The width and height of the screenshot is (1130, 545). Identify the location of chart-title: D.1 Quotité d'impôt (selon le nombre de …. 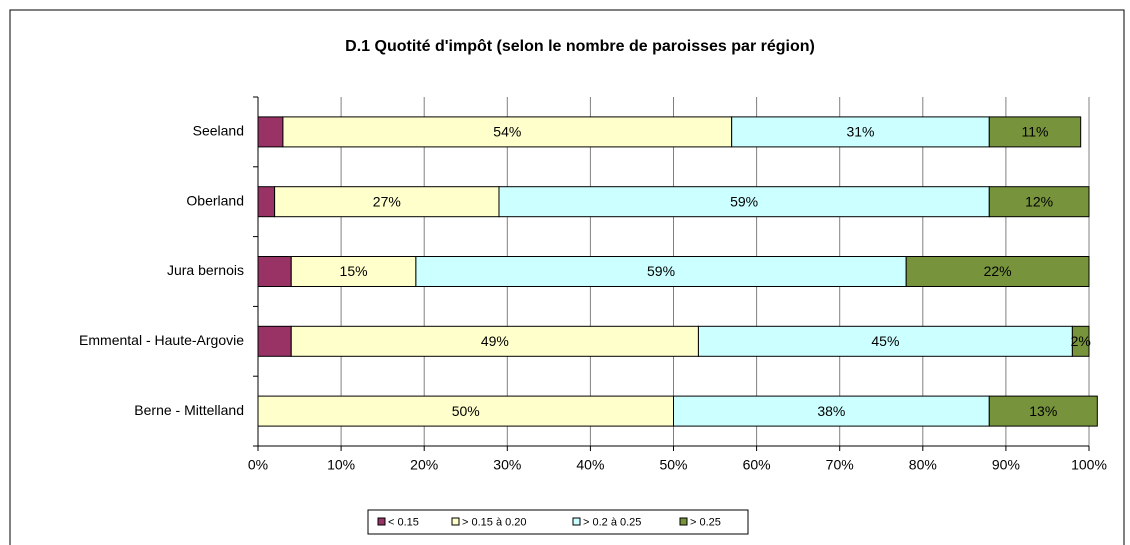
(580, 46).